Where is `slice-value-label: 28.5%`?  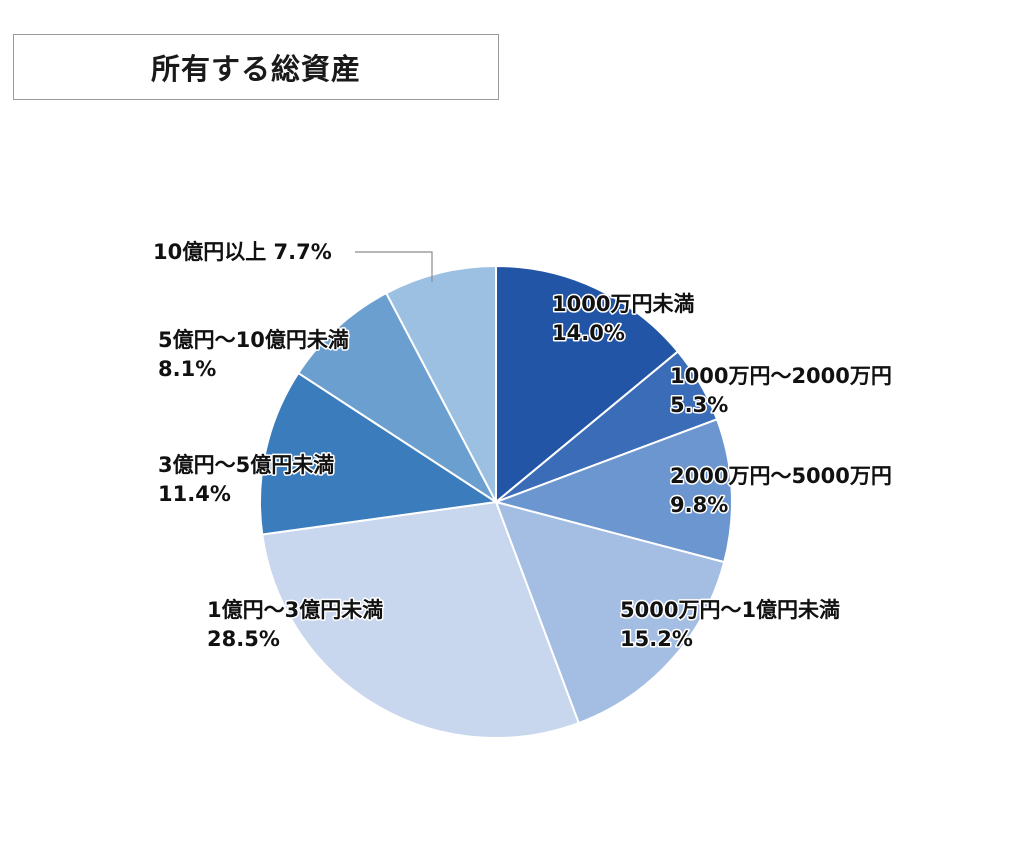
slice-value-label: 28.5% is located at coordinates (243, 639).